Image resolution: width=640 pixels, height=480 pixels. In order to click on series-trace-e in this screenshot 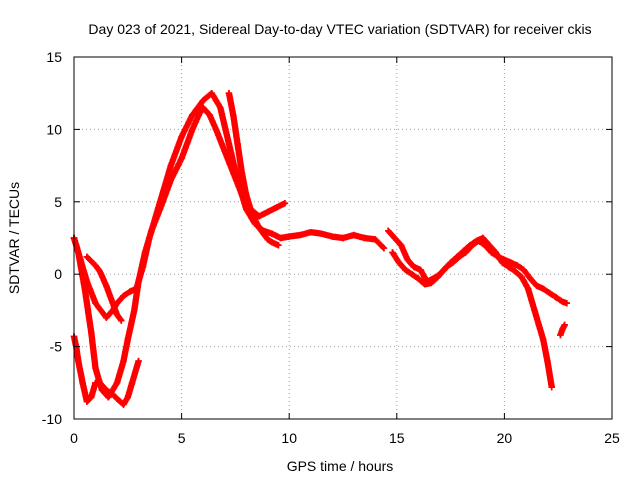, I will do `click(253, 169)`.